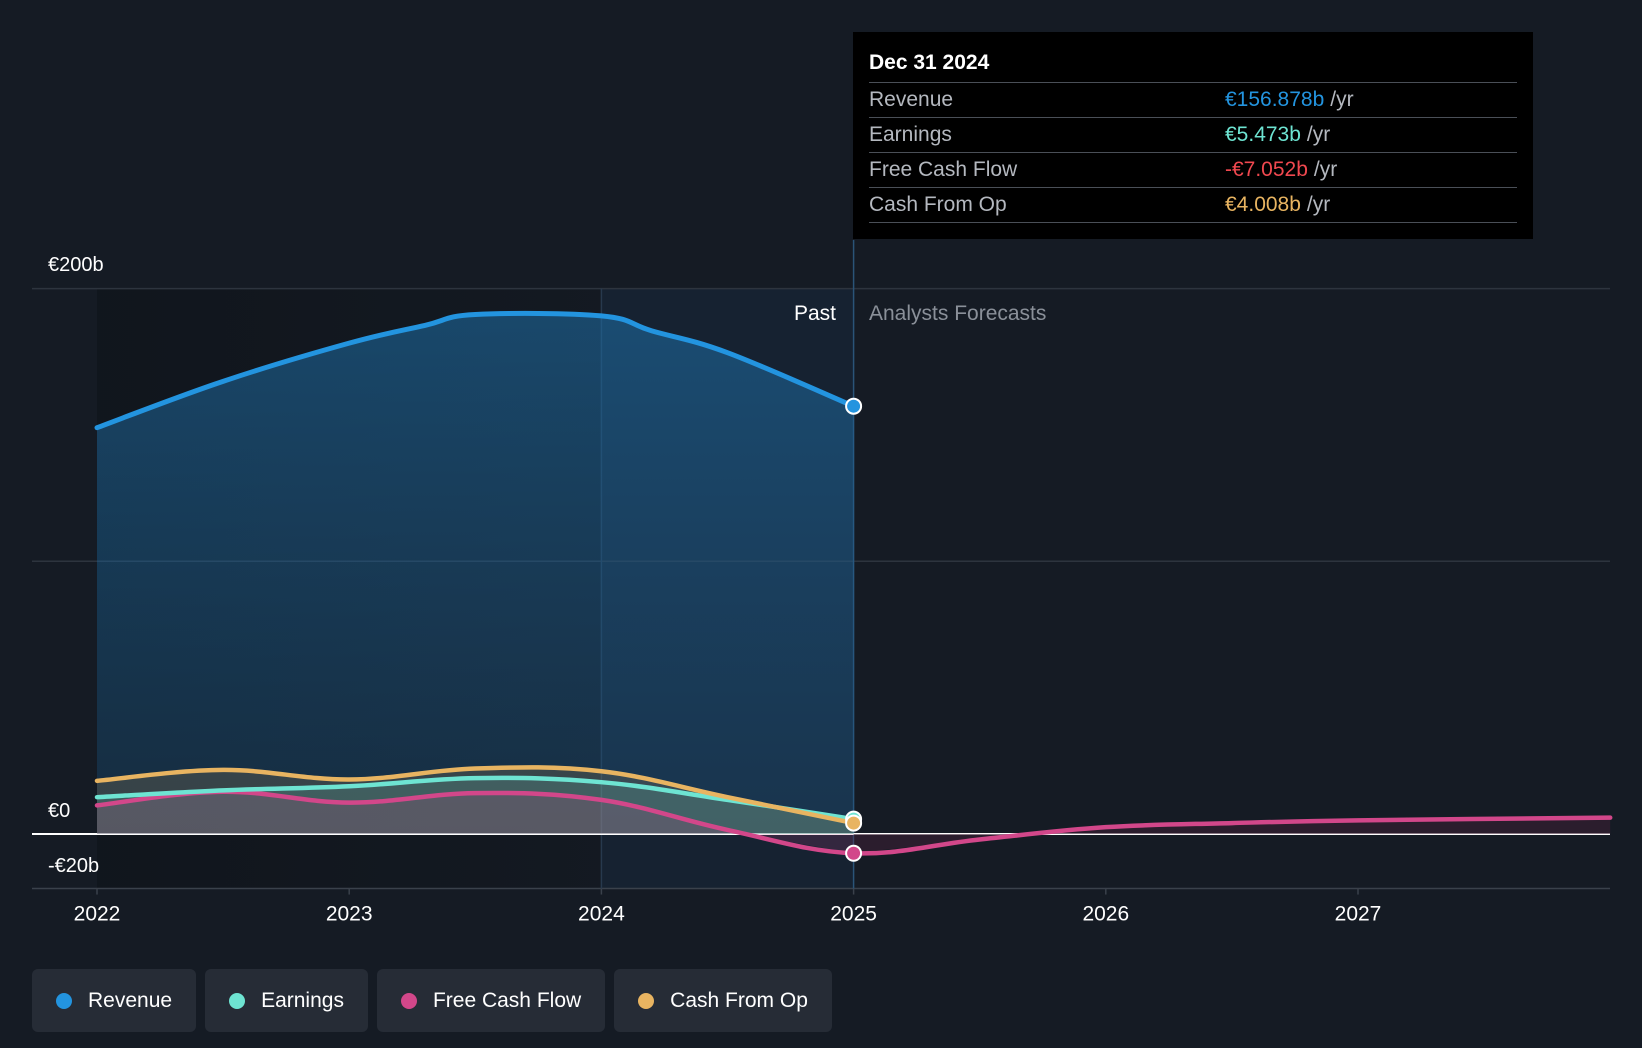 Image resolution: width=1642 pixels, height=1048 pixels. I want to click on x-tick-label: 2026, so click(1105, 914).